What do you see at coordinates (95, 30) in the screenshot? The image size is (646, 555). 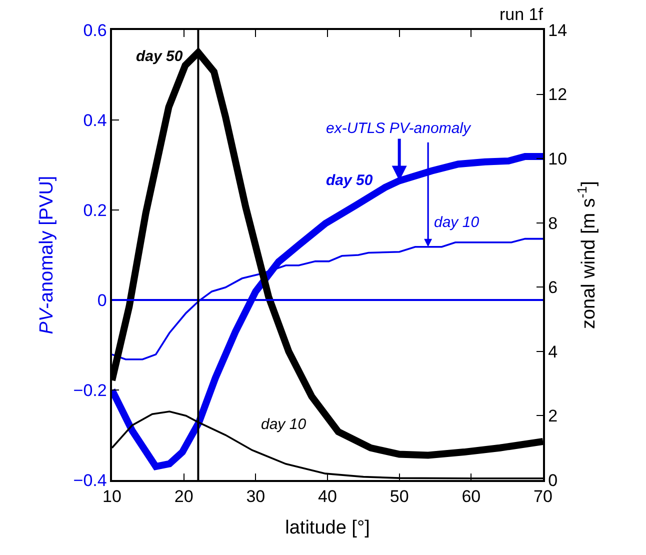 I see `y-tick-label: 0.6` at bounding box center [95, 30].